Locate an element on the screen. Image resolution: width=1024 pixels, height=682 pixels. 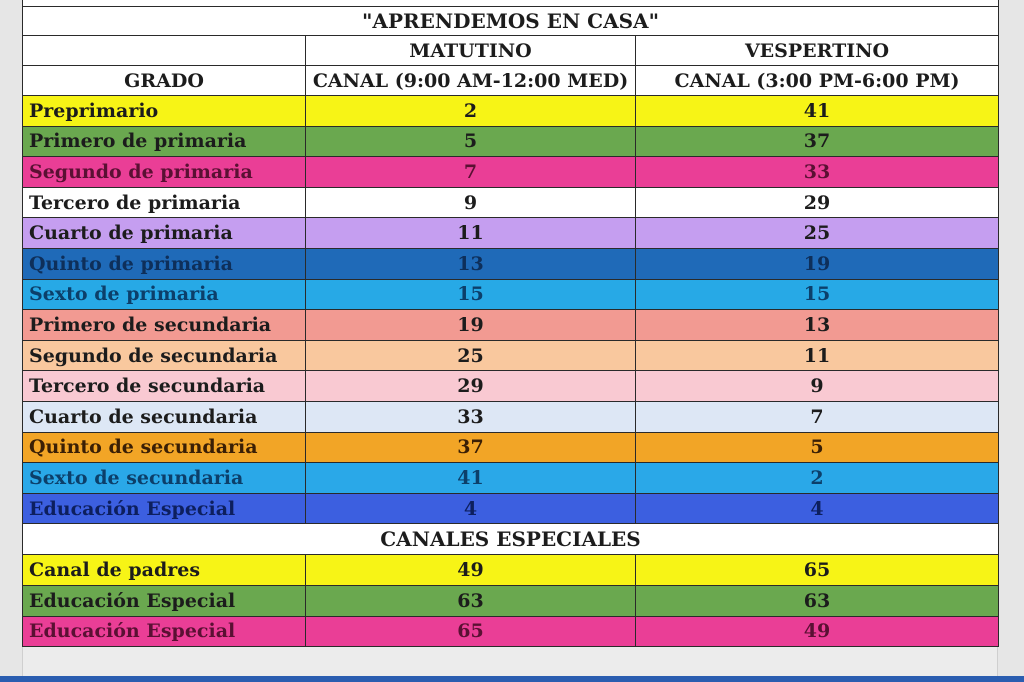
vespertino-channel-cell: 5 is located at coordinates (817, 447).